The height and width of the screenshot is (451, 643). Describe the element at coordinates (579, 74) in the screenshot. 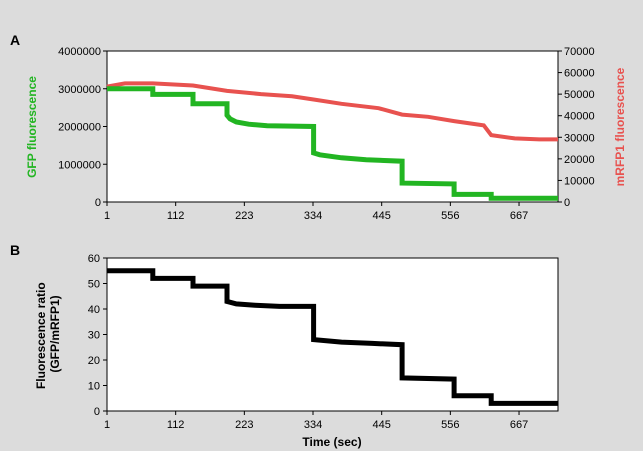

I see `right-y-tick-label: 60000` at that location.